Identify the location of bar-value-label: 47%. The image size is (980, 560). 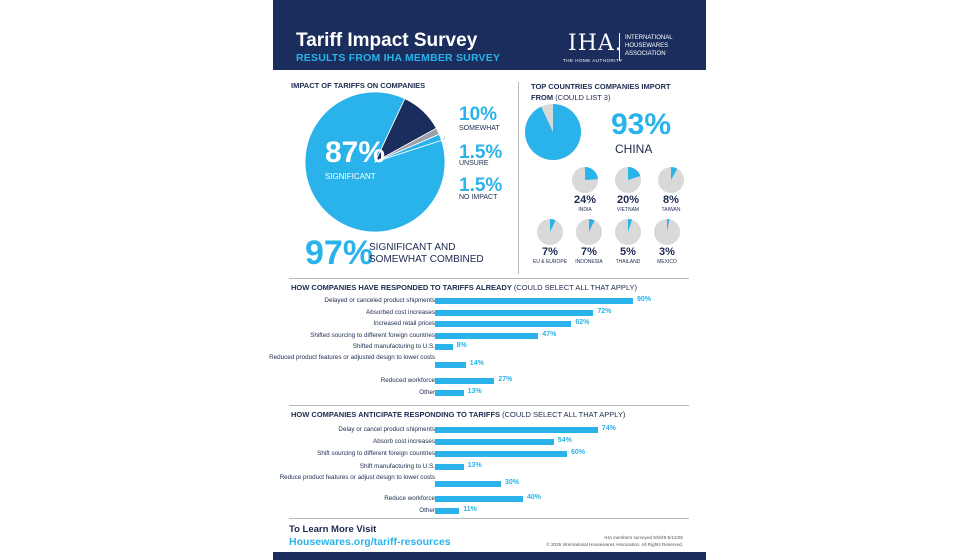
(549, 334).